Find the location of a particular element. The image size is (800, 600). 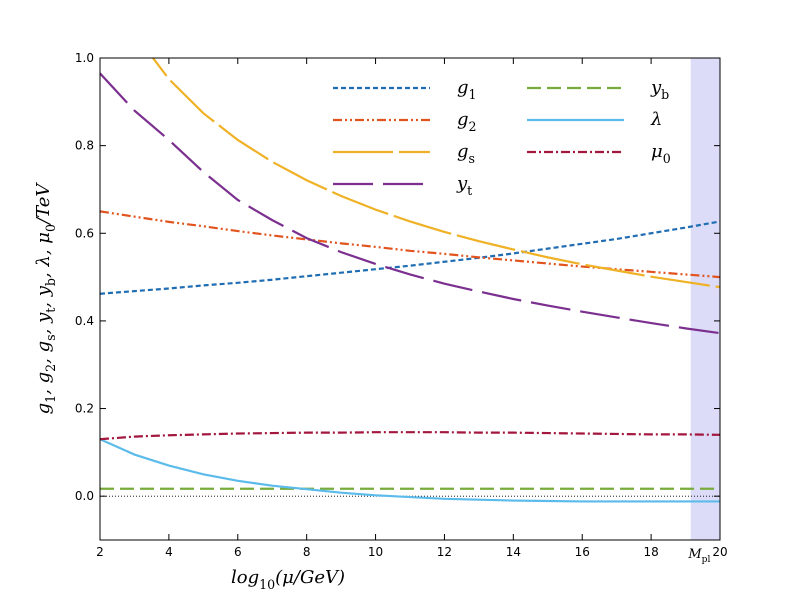

x-tick-label: 2 is located at coordinates (100, 552).